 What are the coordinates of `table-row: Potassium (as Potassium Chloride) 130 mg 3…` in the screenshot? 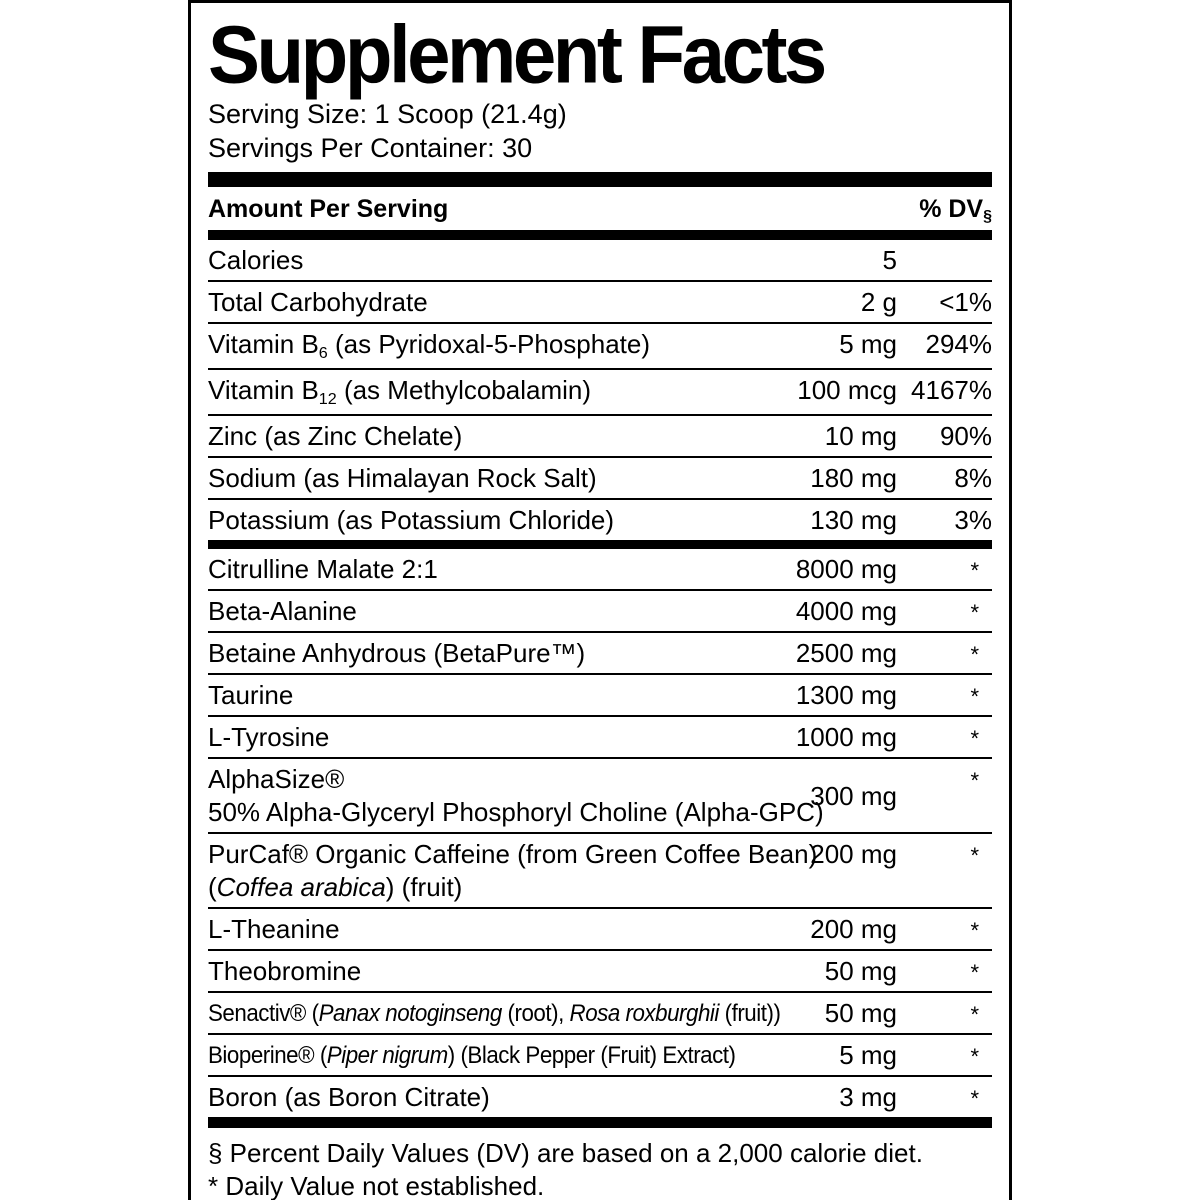 It's located at (600, 520).